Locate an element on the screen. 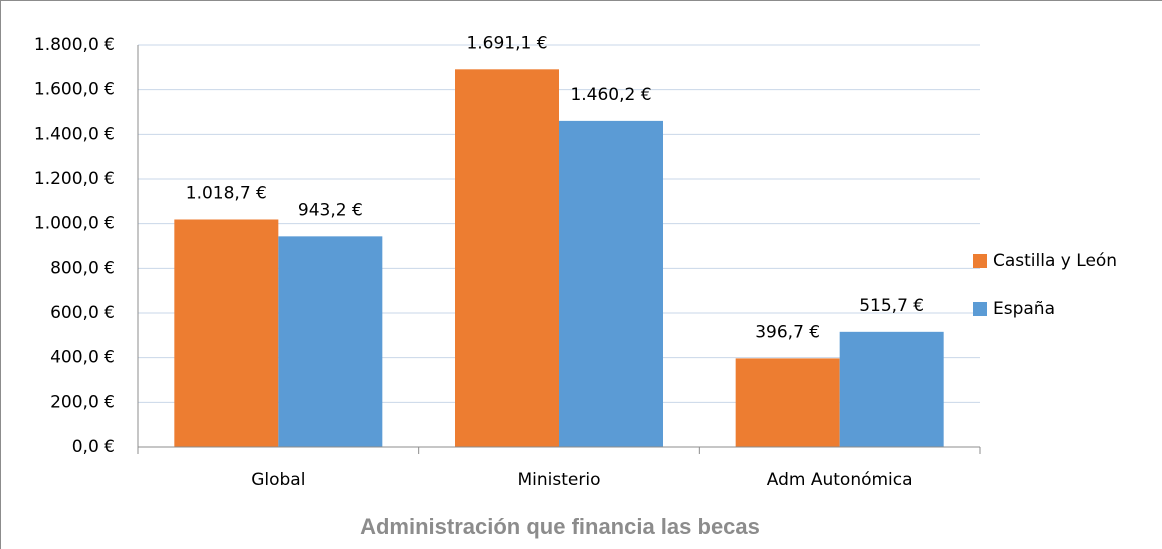 The height and width of the screenshot is (549, 1162). y-tick-label: 800,0 € is located at coordinates (82, 268).